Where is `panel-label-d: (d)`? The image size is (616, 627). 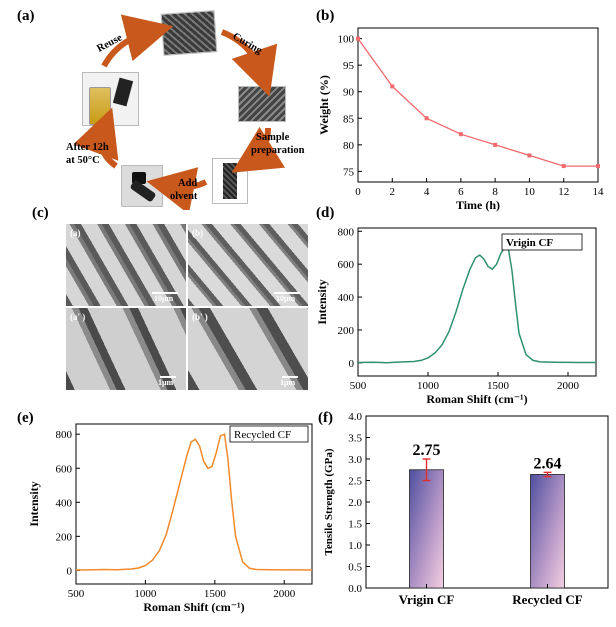 panel-label-d: (d) is located at coordinates (325, 213).